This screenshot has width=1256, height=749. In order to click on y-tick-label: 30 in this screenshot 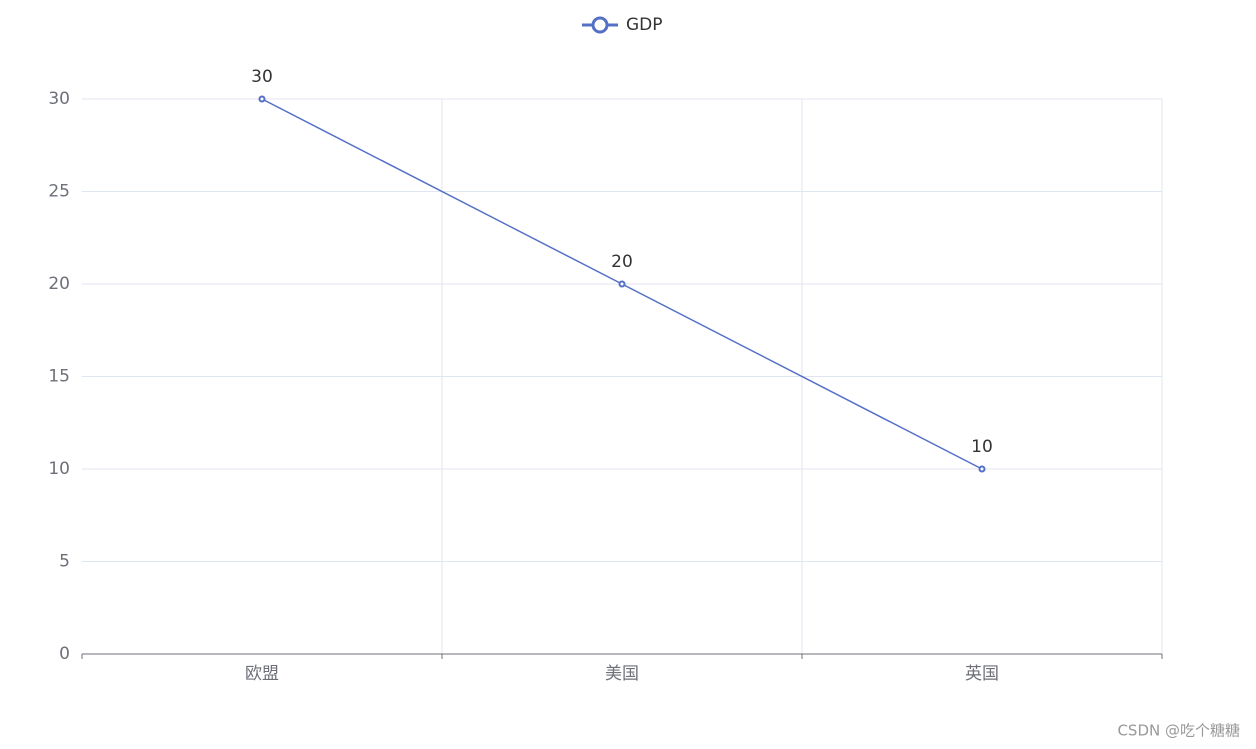, I will do `click(59, 99)`.